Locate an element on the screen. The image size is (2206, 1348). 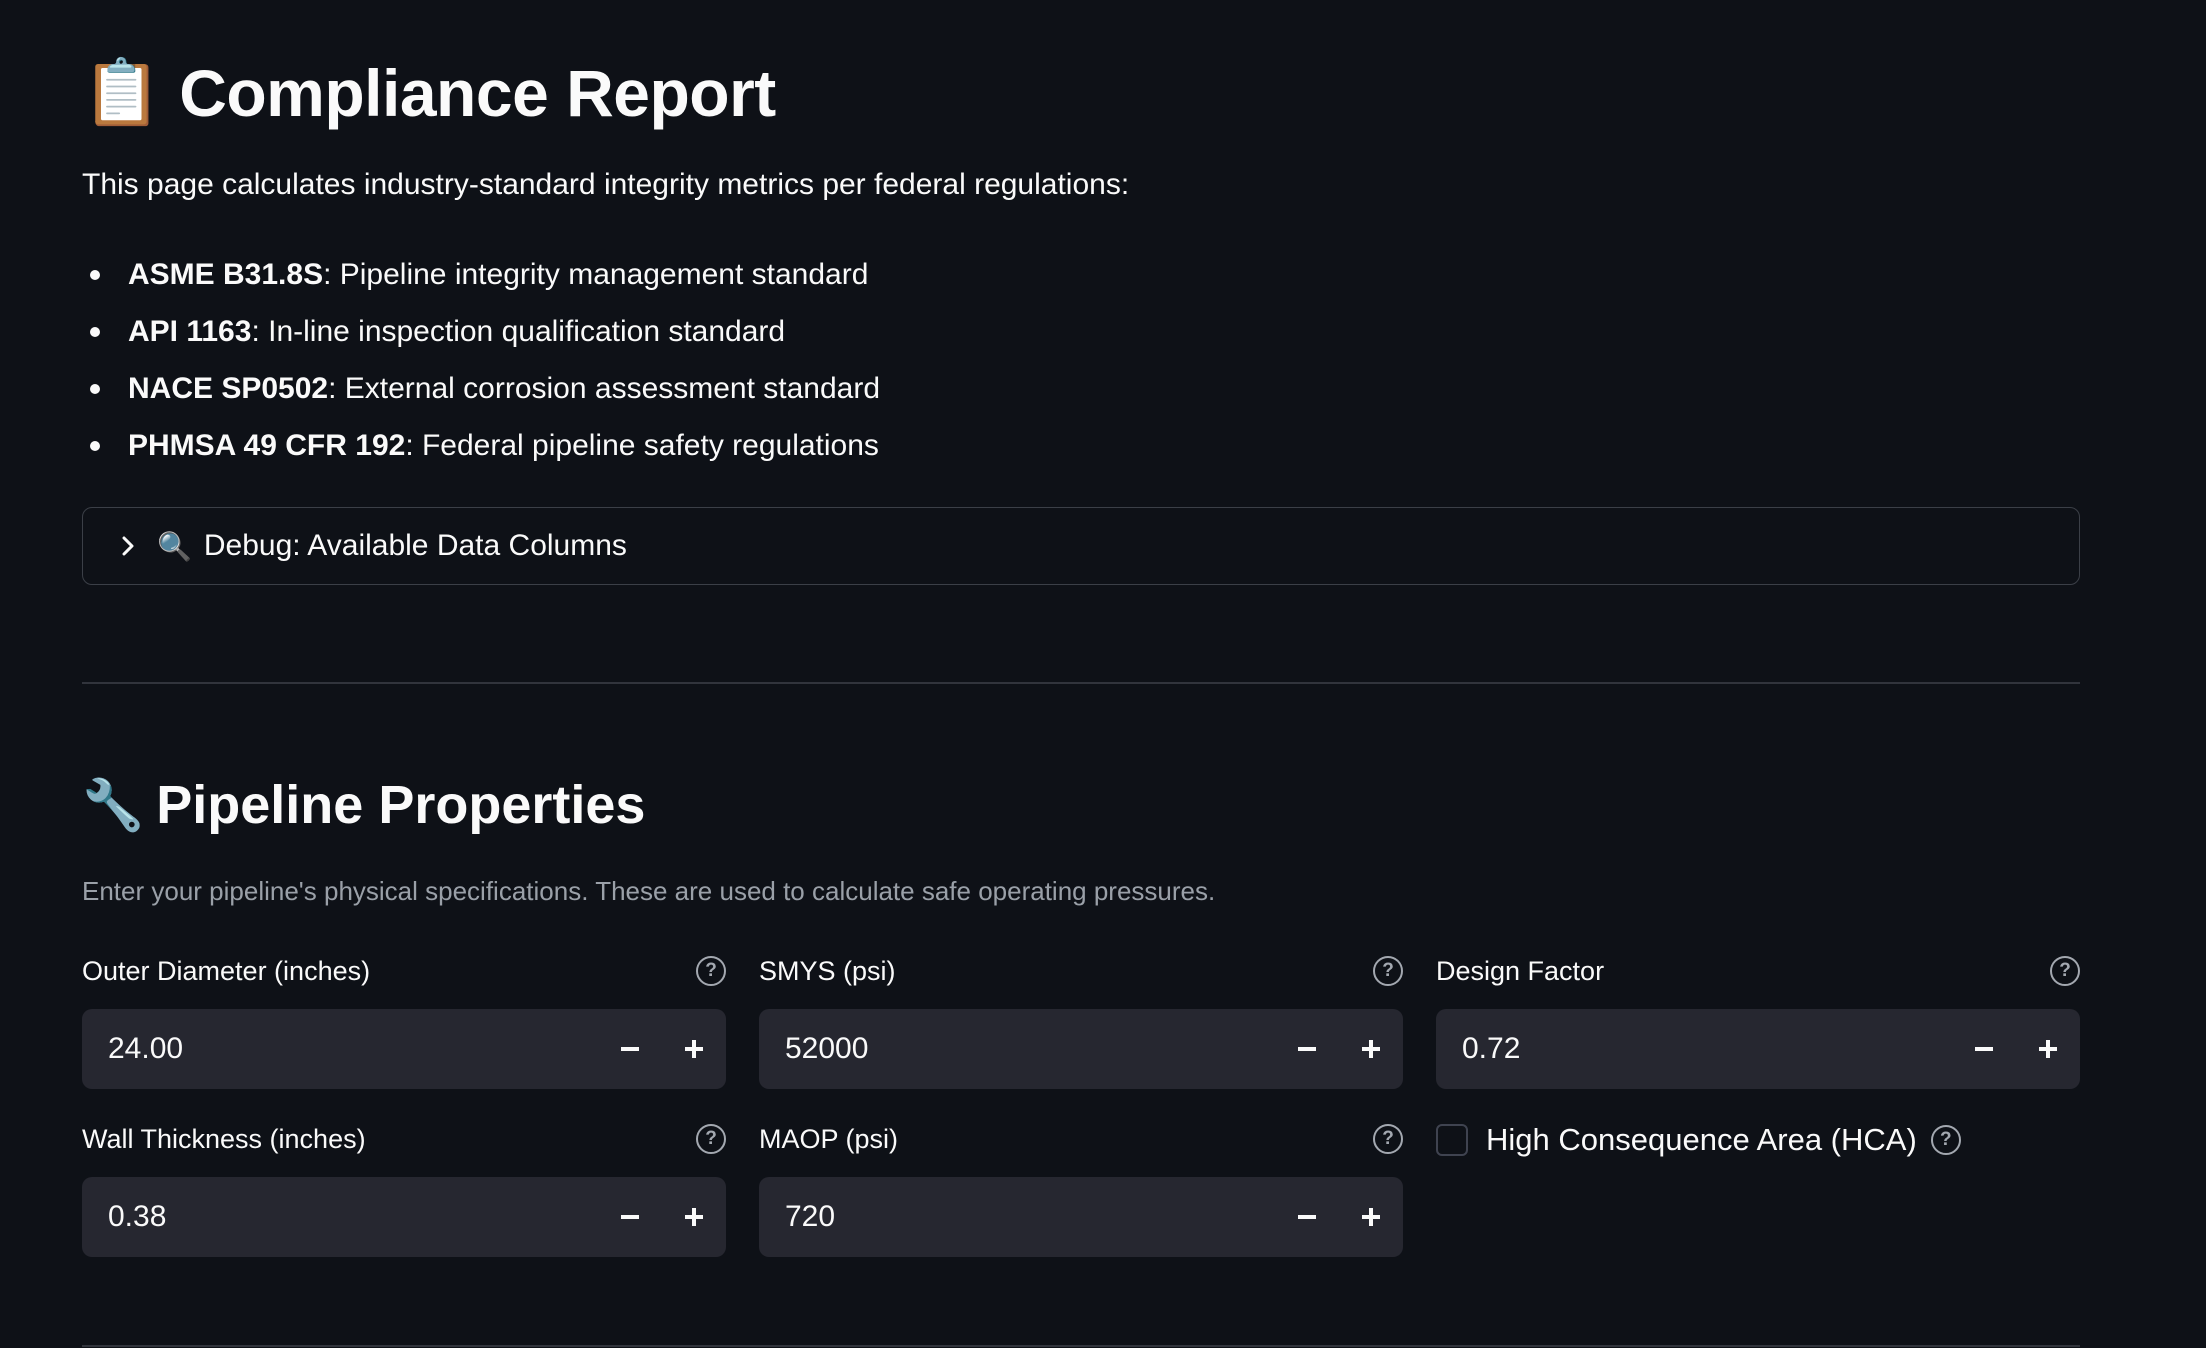
maop-field: MAOP (psi) ? is located at coordinates (1081, 1188).